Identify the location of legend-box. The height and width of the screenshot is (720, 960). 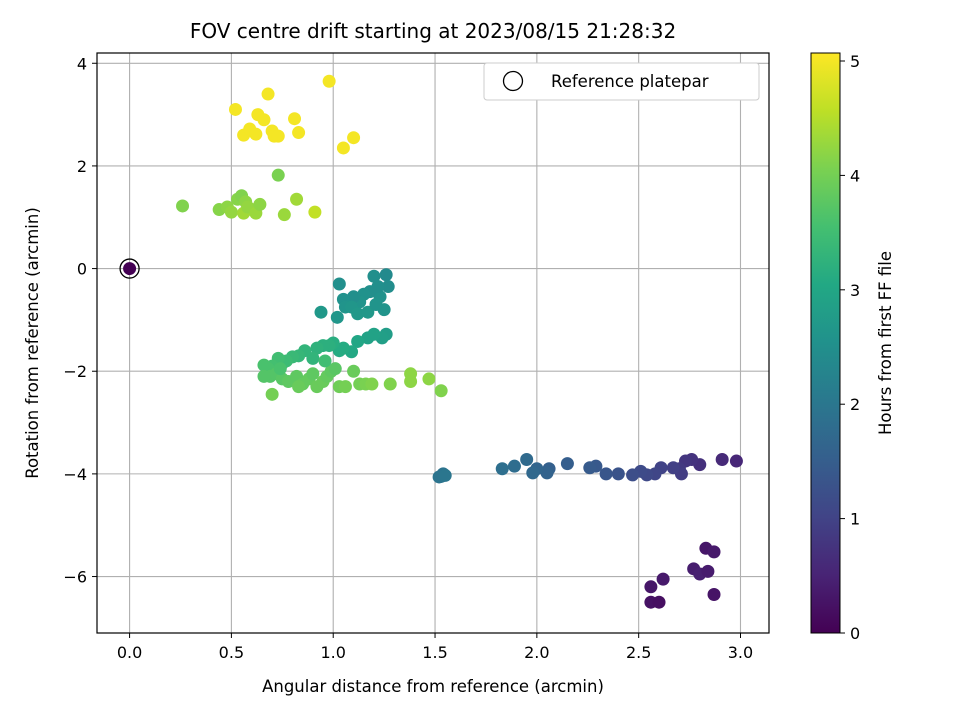
(621, 81).